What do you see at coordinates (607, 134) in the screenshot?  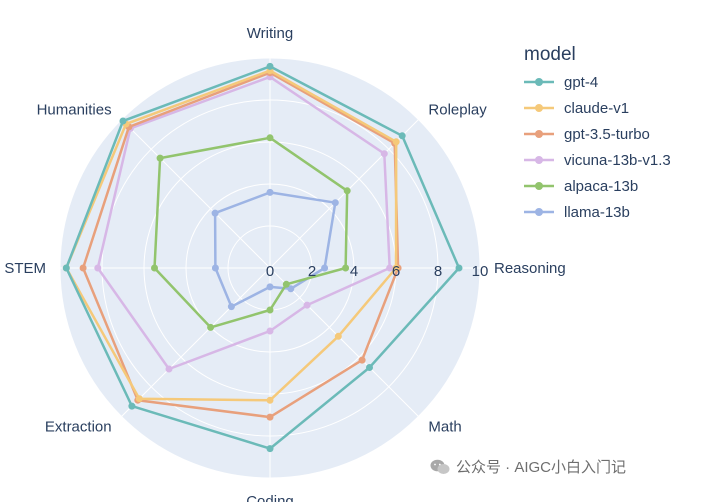 I see `legend-label: gpt-3.5-turbo` at bounding box center [607, 134].